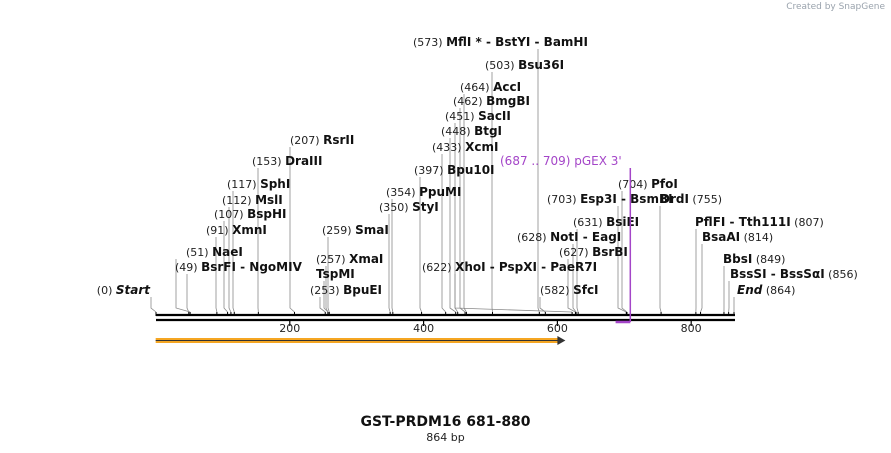 The image size is (891, 453). What do you see at coordinates (488, 131) in the screenshot?
I see `site-names-btgi: BtgI` at bounding box center [488, 131].